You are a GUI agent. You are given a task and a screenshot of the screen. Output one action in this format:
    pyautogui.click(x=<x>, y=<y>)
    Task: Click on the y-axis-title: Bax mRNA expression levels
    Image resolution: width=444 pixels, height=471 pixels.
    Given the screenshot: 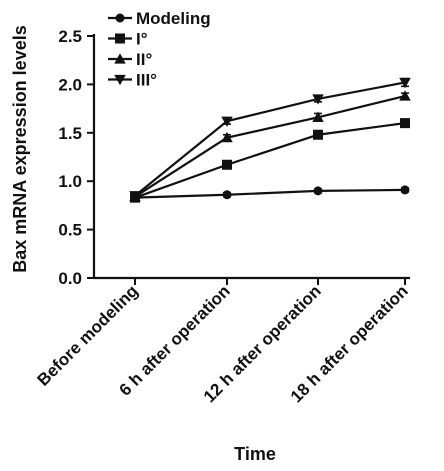 What is the action you would take?
    pyautogui.click(x=20, y=148)
    